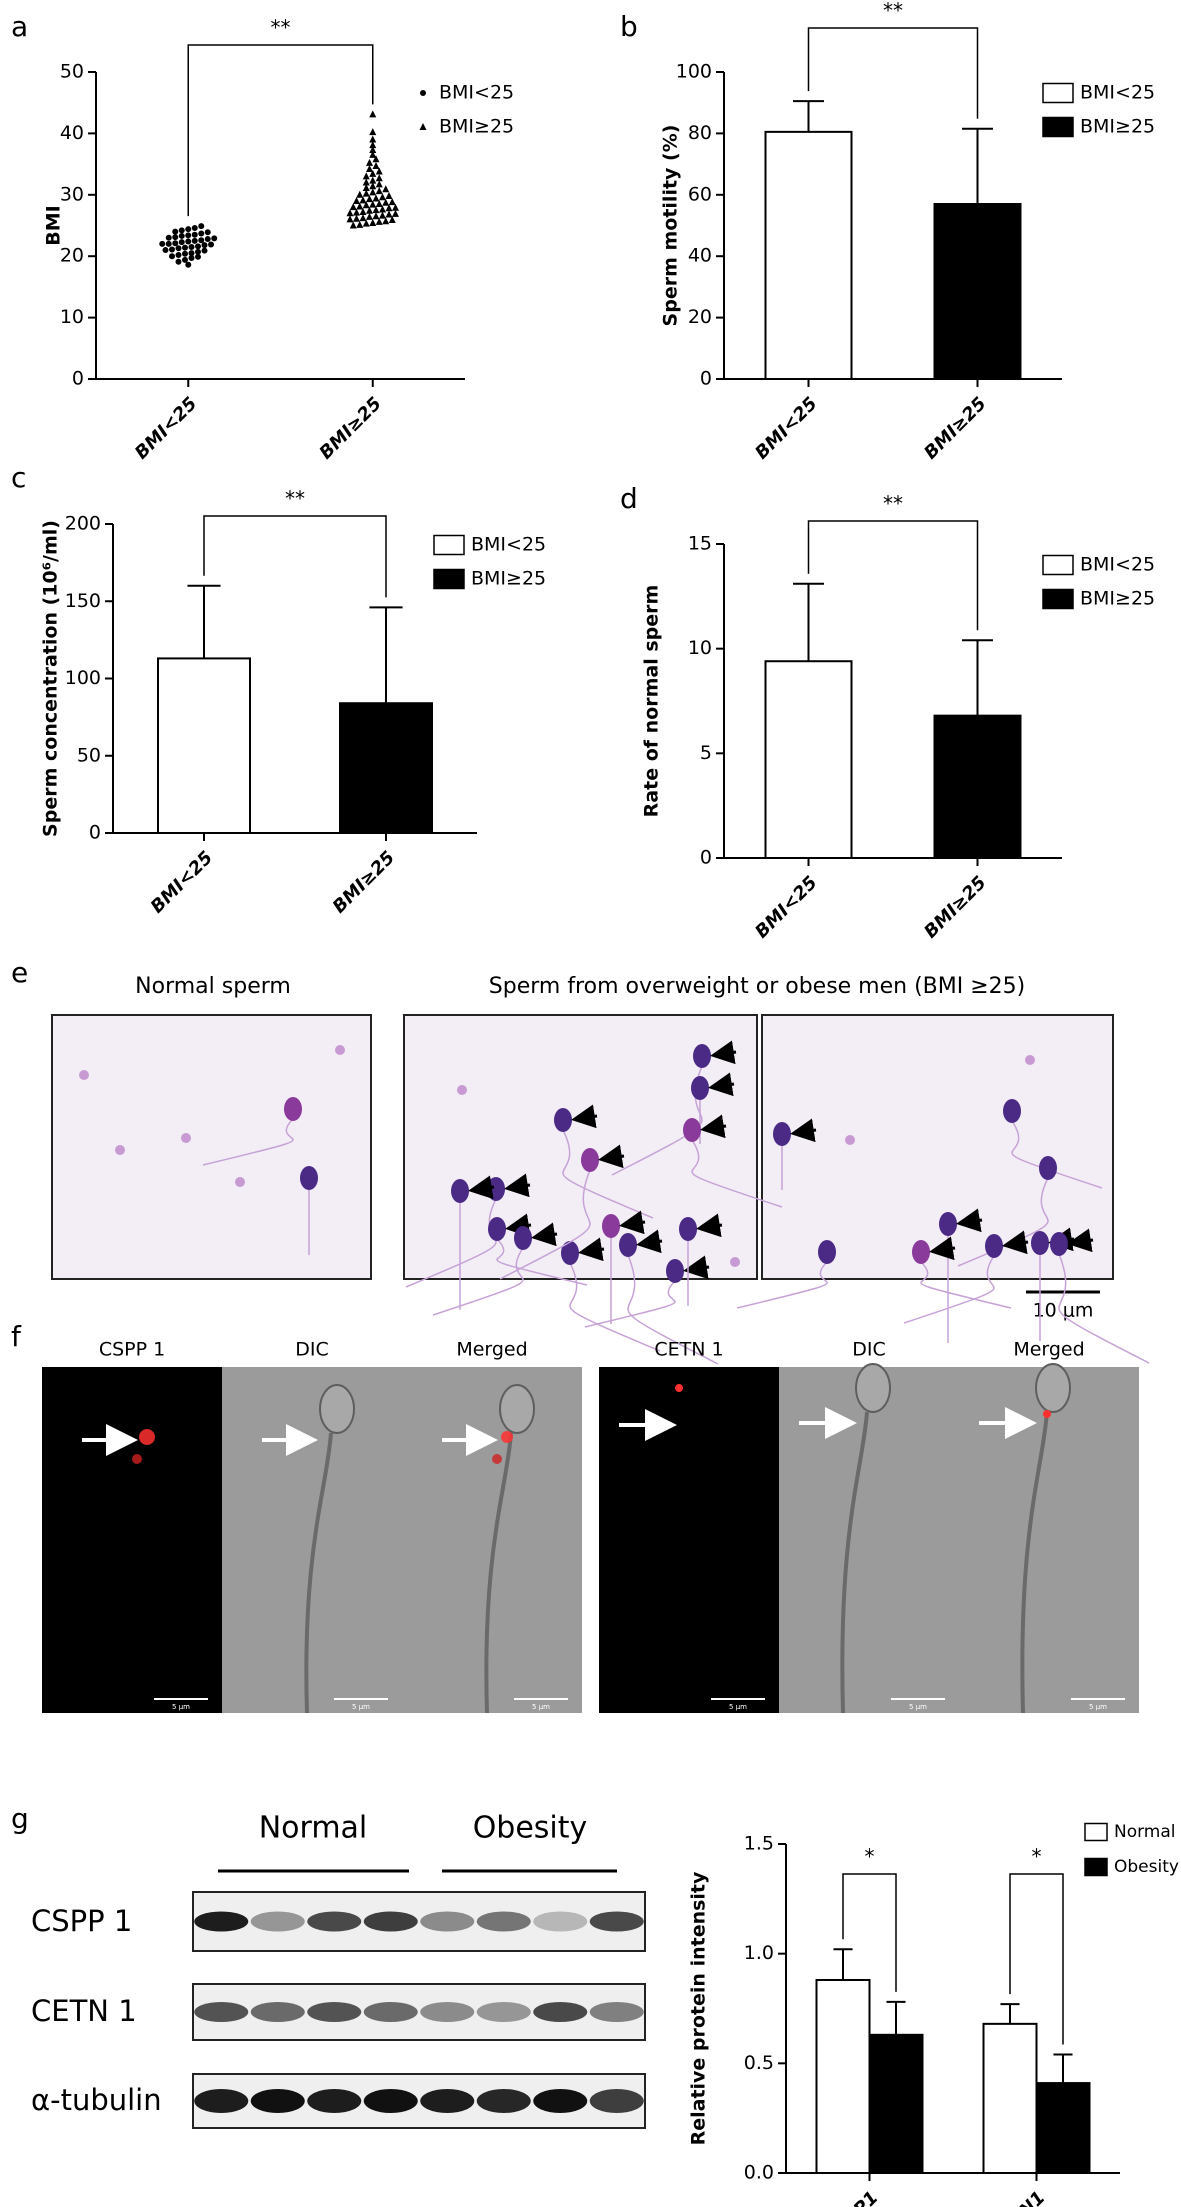 The image size is (1181, 2207). What do you see at coordinates (89, 755) in the screenshot?
I see `y-tick-label: 50` at bounding box center [89, 755].